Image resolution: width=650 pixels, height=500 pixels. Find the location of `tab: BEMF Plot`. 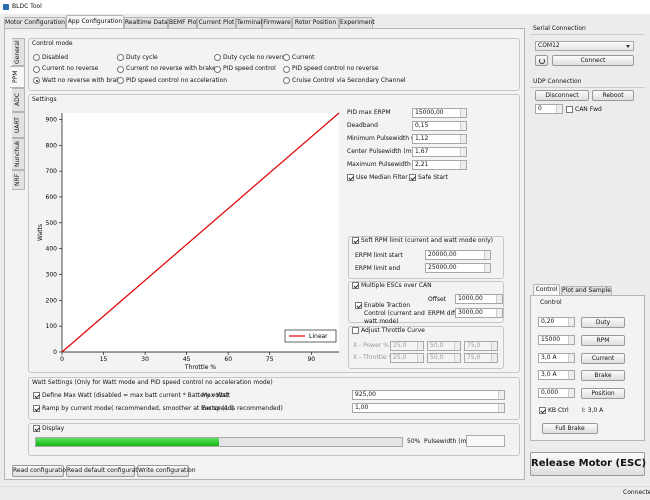

tab: BEMF Plot is located at coordinates (183, 22).